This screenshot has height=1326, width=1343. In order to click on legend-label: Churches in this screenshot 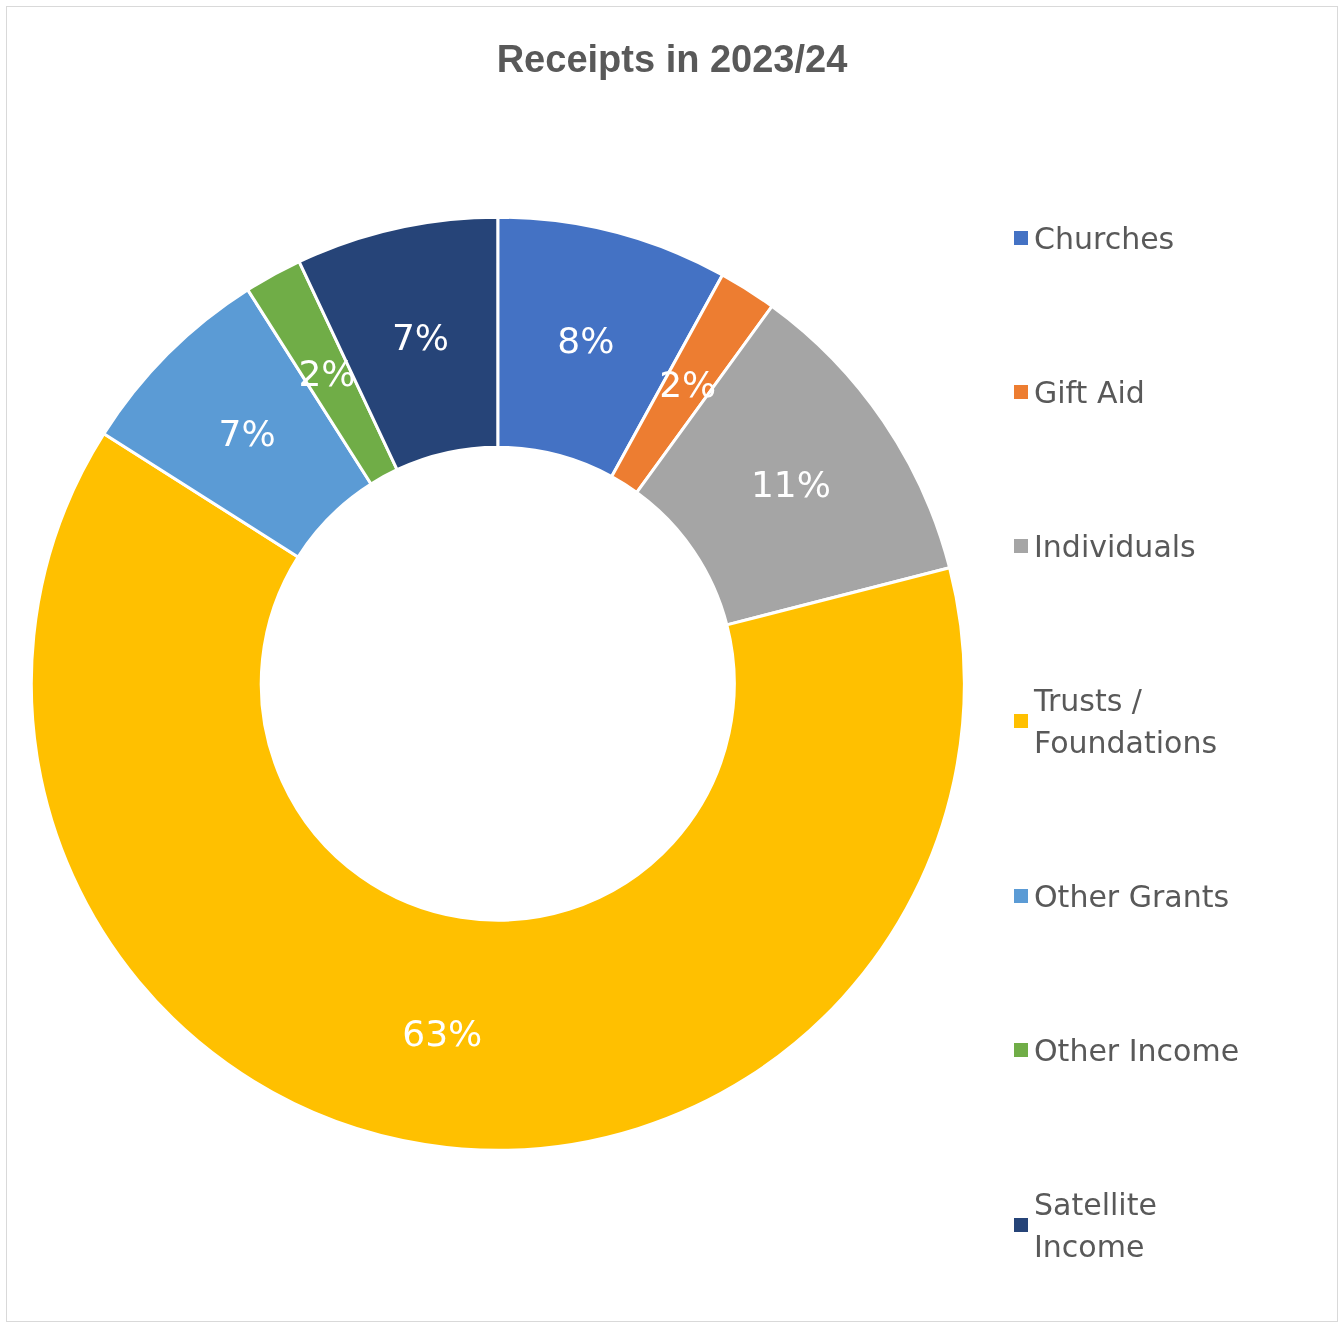, I will do `click(1104, 238)`.